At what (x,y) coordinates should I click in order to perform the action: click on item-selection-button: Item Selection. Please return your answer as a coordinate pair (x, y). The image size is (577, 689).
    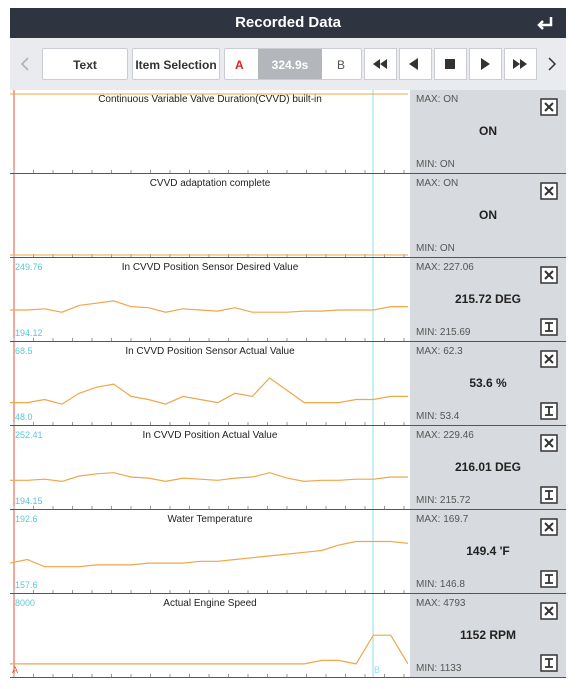
    Looking at the image, I should click on (176, 64).